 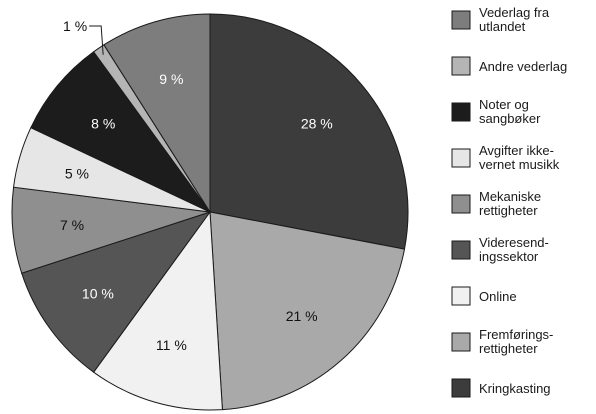 What do you see at coordinates (498, 296) in the screenshot?
I see `legend-label-online: Online` at bounding box center [498, 296].